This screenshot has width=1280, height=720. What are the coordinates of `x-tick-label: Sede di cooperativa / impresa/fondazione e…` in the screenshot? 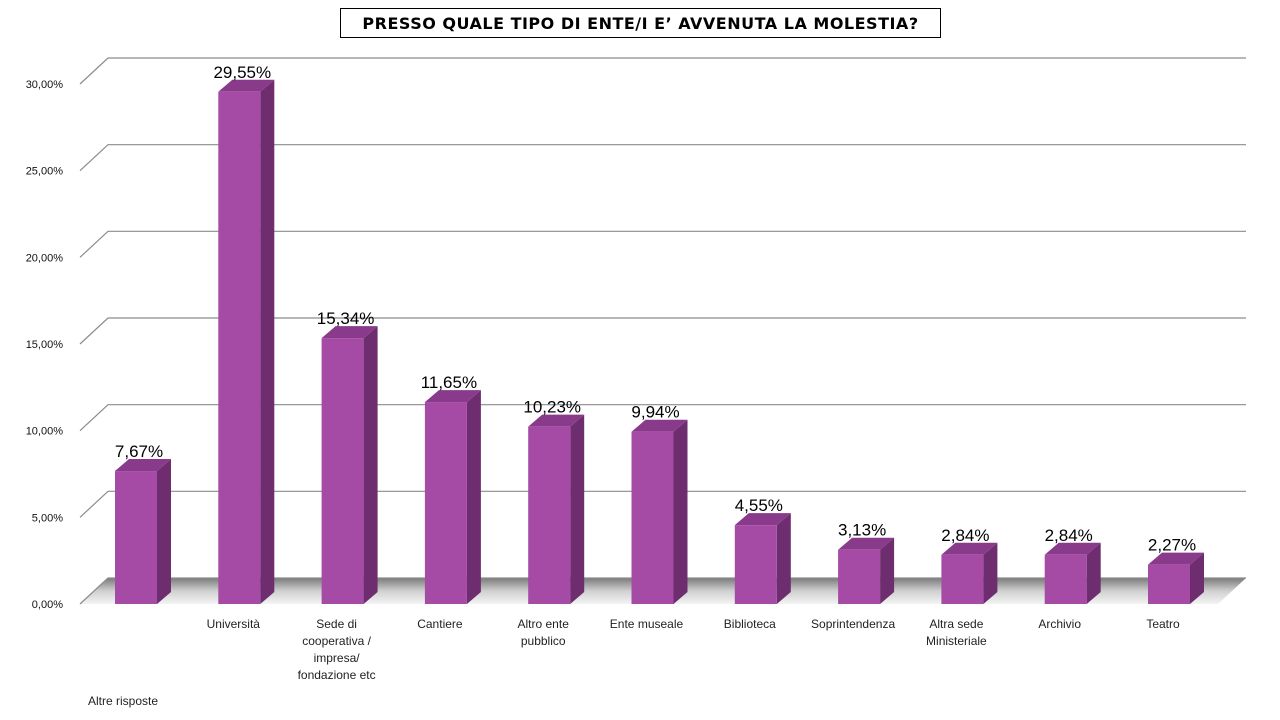 It's located at (337, 649).